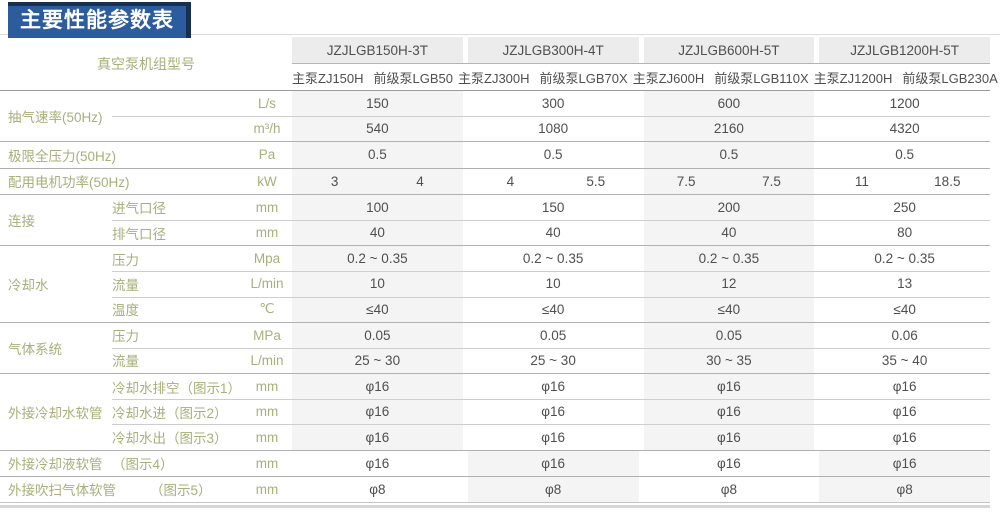 The width and height of the screenshot is (1000, 514). I want to click on row-cells: 0.2 ~ 0.35 0.2 ~ 0.35 0.2 ~ 0.35 0.2 ~ 0.35, so click(641, 259).